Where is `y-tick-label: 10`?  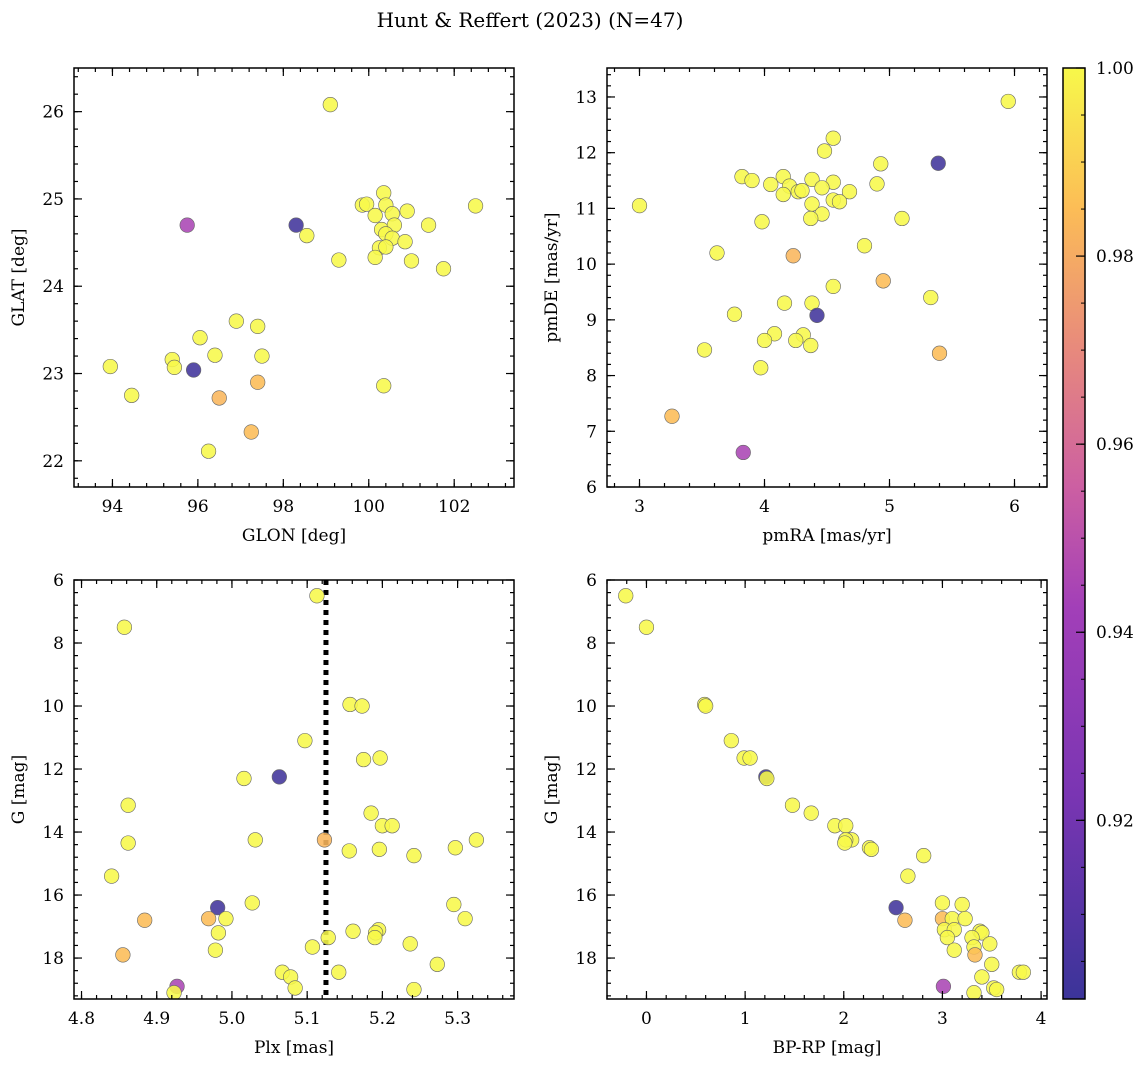 y-tick-label: 10 is located at coordinates (586, 707).